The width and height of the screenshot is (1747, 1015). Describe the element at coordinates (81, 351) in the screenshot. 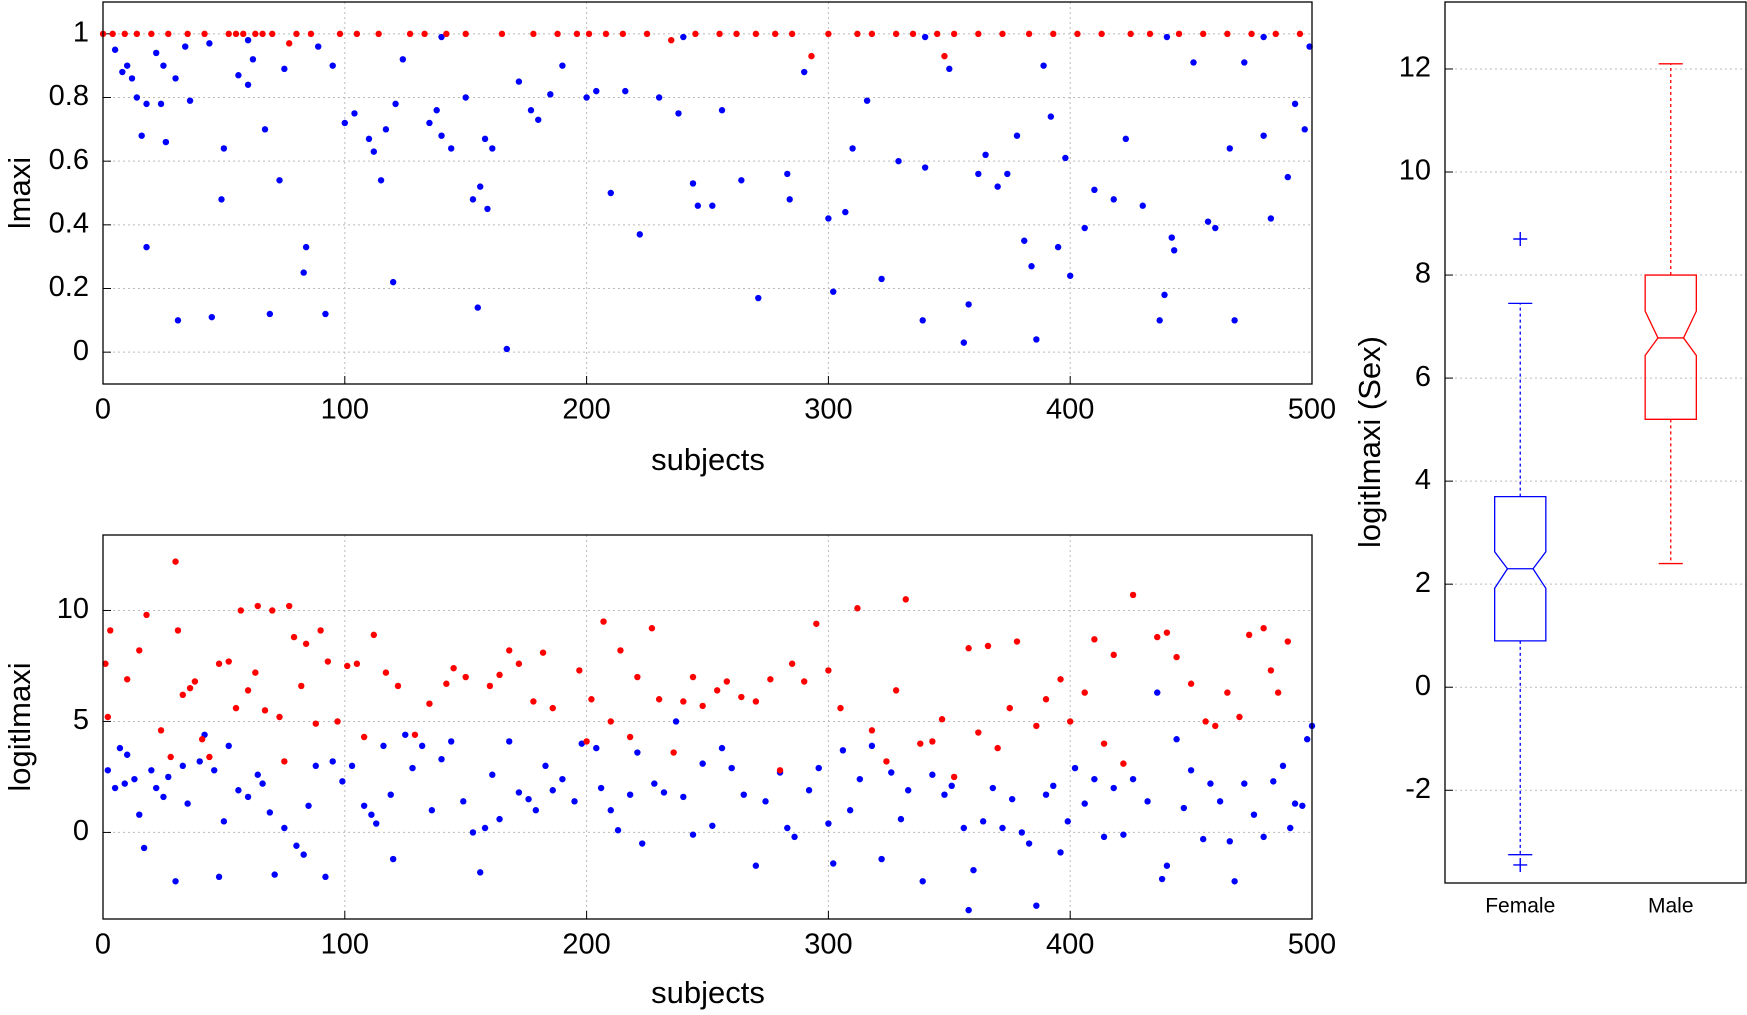

I see `y-tick-label: 0` at that location.